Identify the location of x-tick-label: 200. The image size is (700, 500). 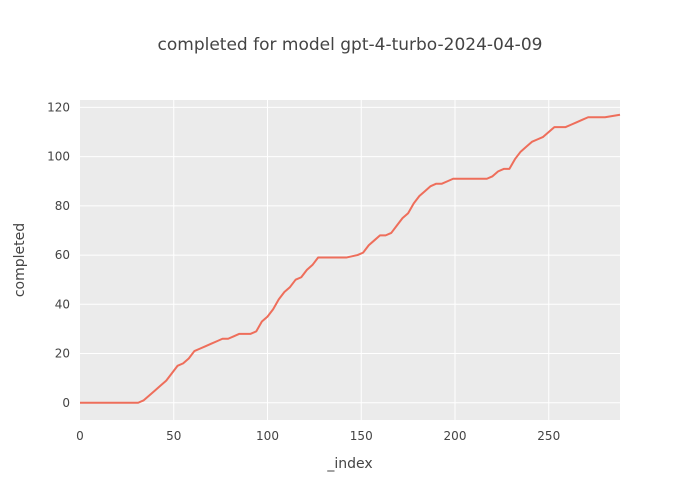
(455, 436).